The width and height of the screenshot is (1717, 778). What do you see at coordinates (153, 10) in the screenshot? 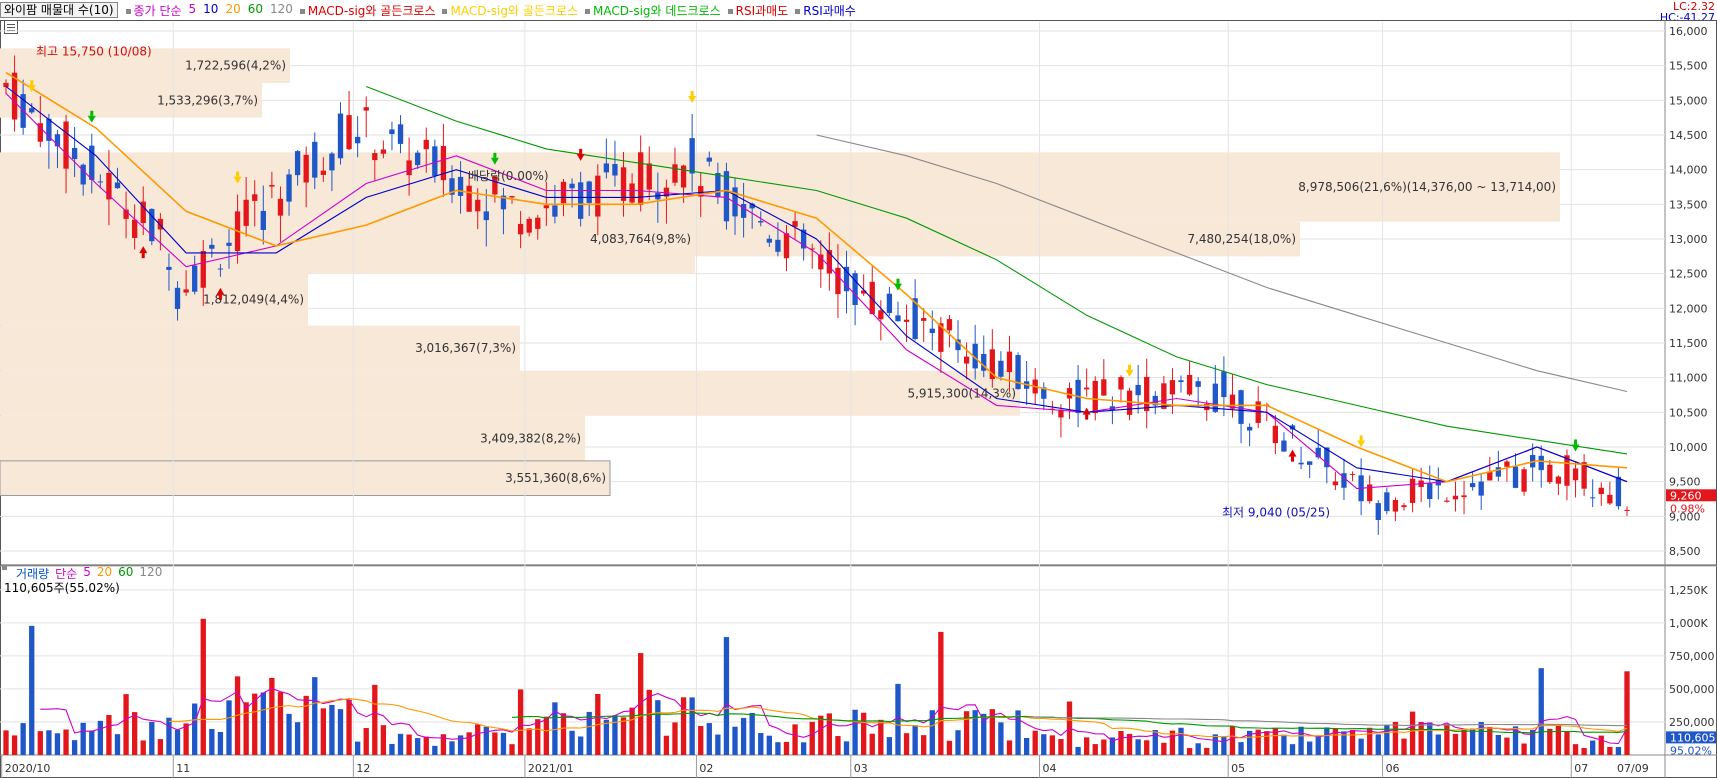
I see `legend-item-0: 종가 단순` at bounding box center [153, 10].